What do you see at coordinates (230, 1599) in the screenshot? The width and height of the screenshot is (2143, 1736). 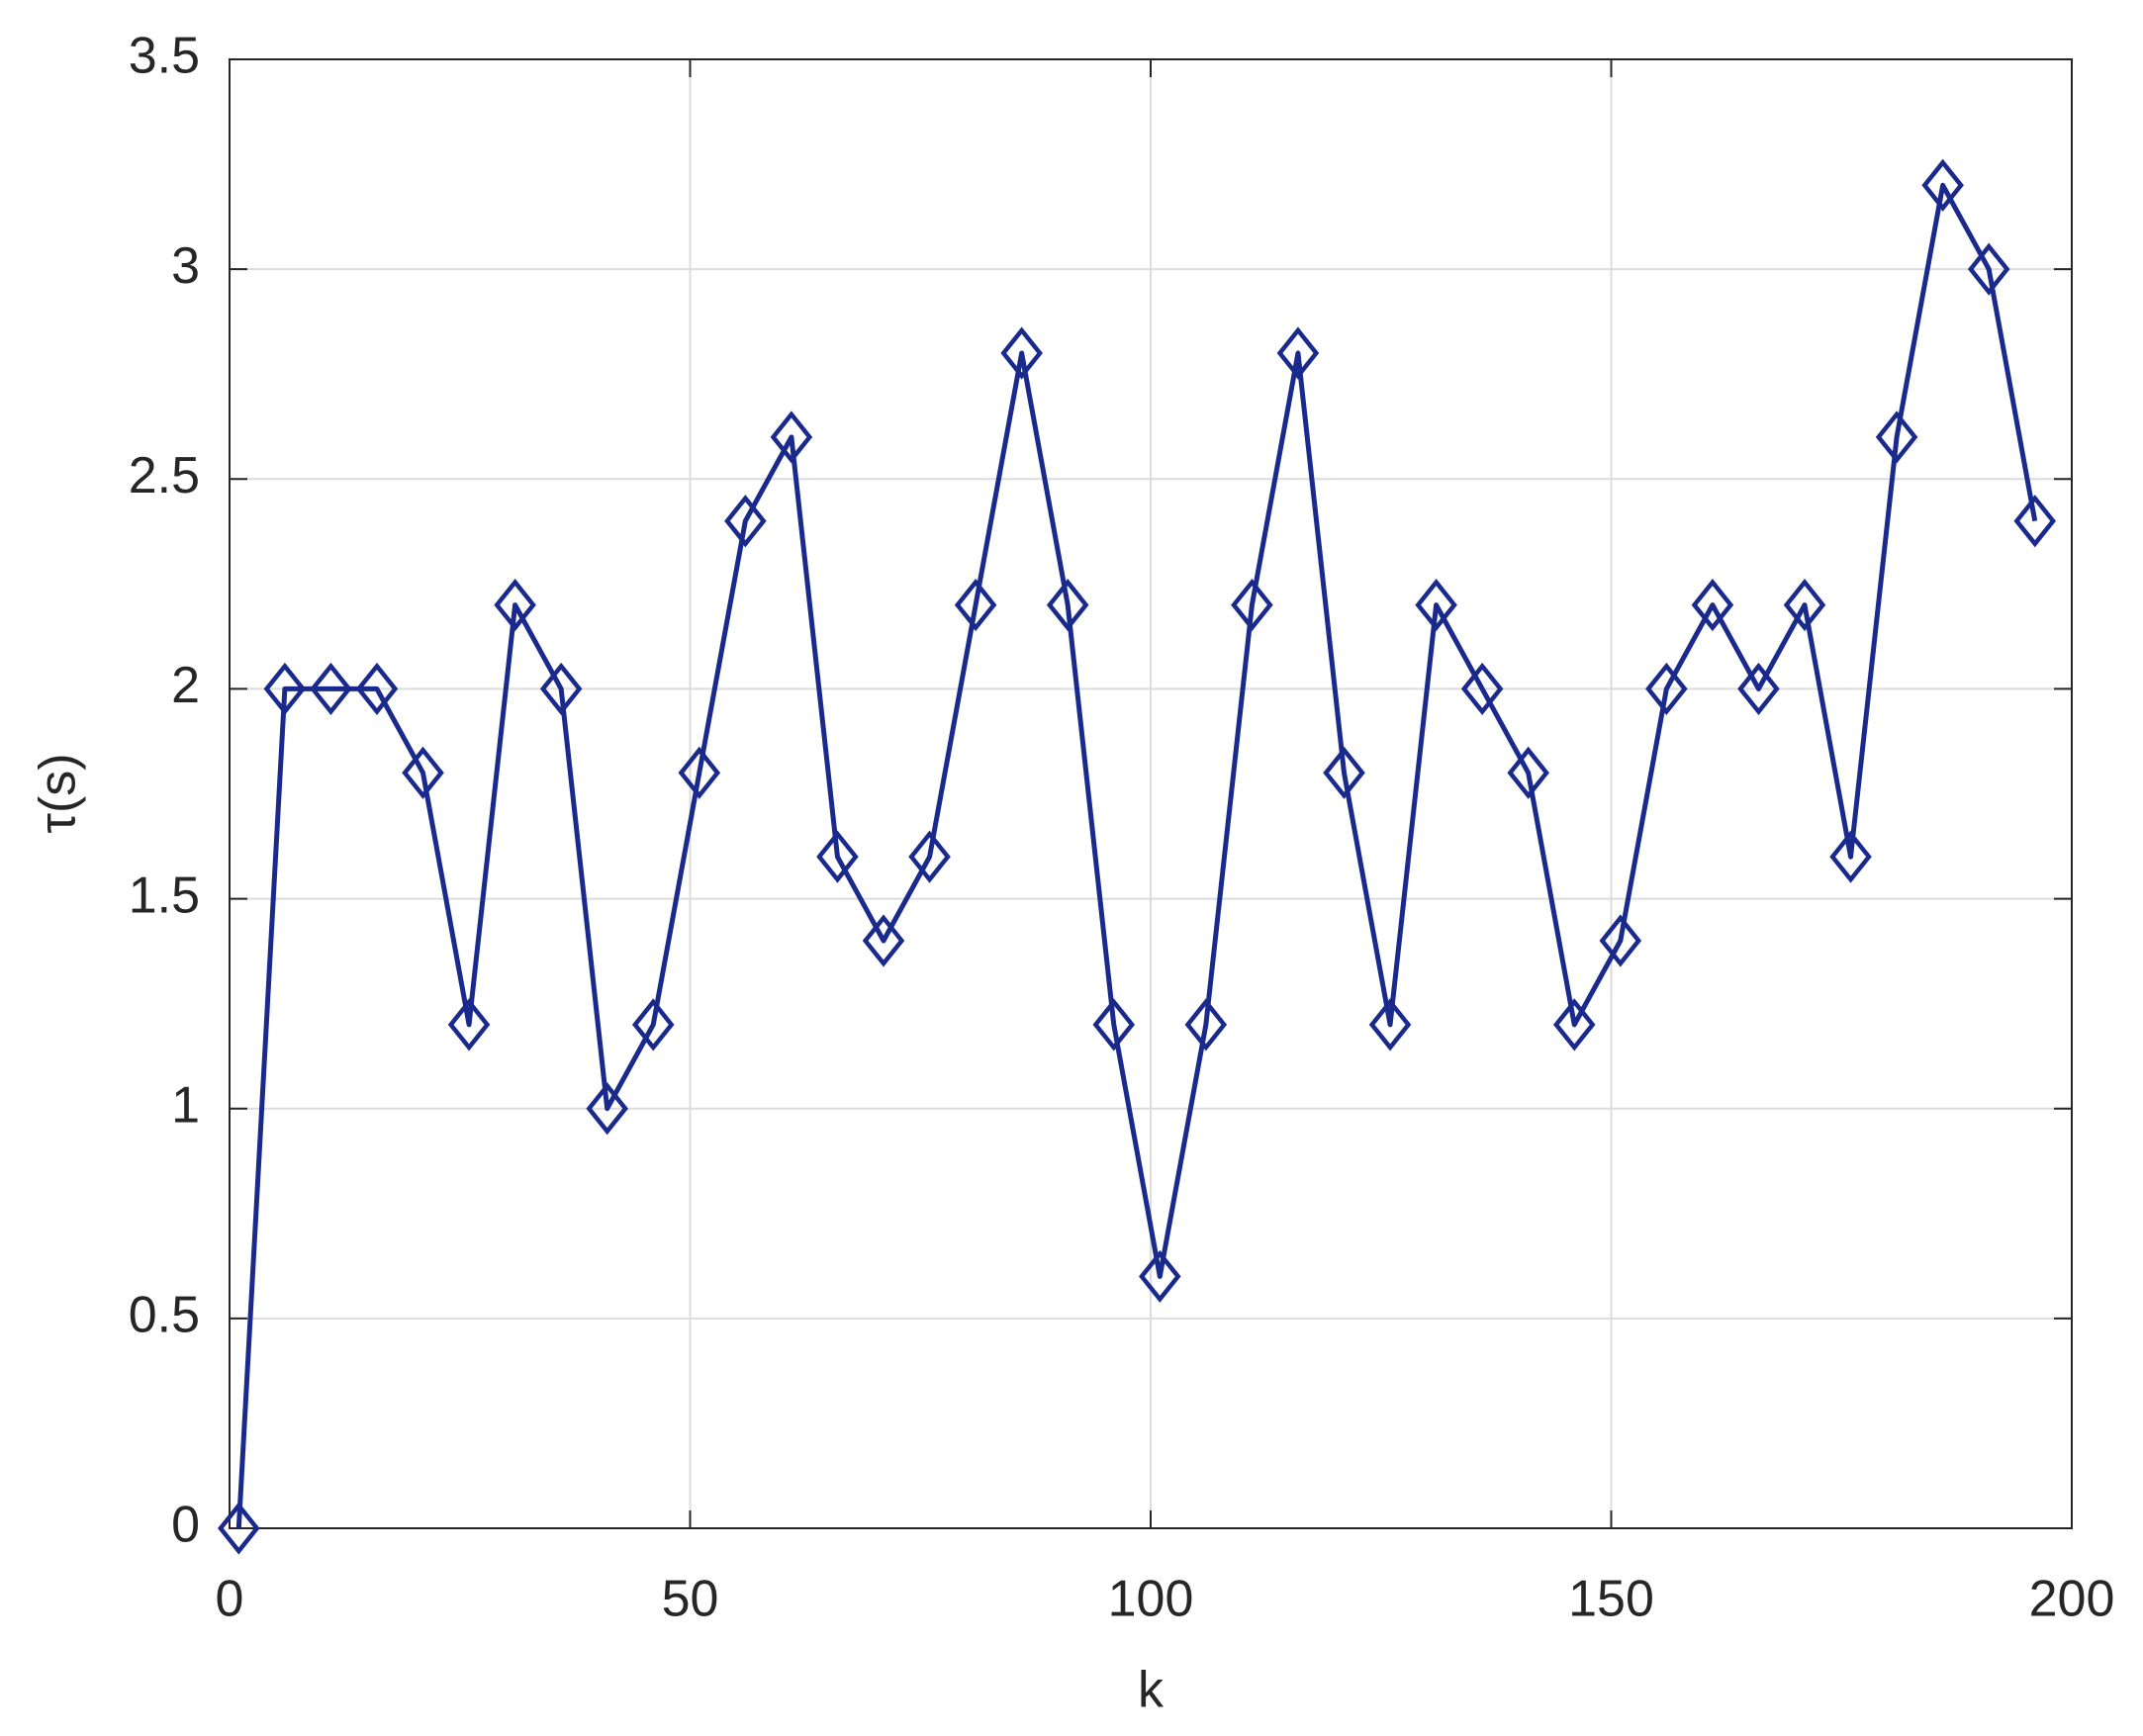 I see `x-tick-label: 0` at bounding box center [230, 1599].